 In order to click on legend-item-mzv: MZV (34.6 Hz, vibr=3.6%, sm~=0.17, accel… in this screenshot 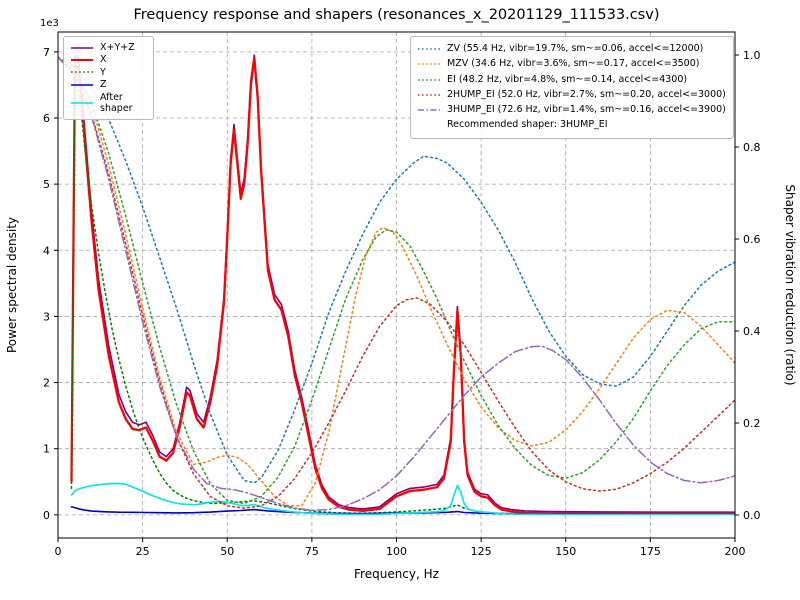, I will do `click(571, 64)`.